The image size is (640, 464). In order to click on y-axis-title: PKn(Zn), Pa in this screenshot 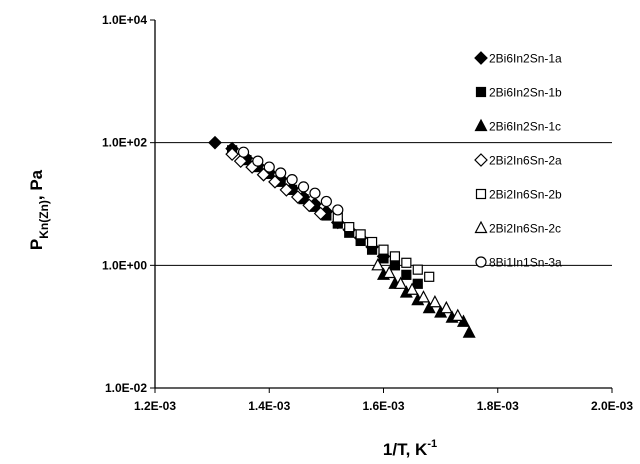, I will do `click(39, 209)`.